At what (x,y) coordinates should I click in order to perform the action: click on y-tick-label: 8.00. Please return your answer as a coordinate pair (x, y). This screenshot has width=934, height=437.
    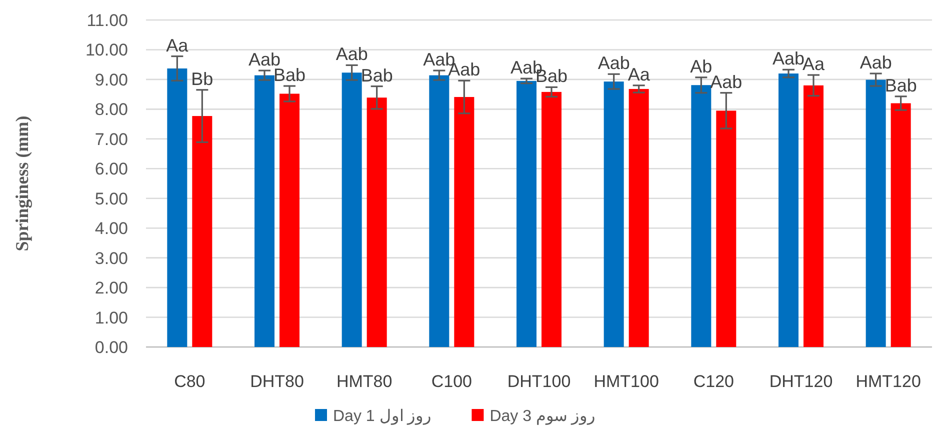
    Looking at the image, I should click on (111, 110).